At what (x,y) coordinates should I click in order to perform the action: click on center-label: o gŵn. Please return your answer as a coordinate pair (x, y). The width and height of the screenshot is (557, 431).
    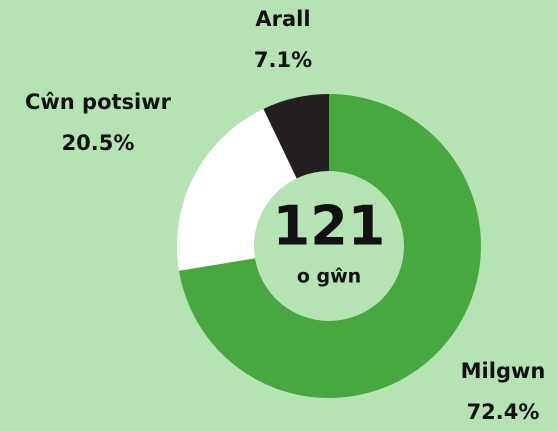
    Looking at the image, I should click on (329, 277).